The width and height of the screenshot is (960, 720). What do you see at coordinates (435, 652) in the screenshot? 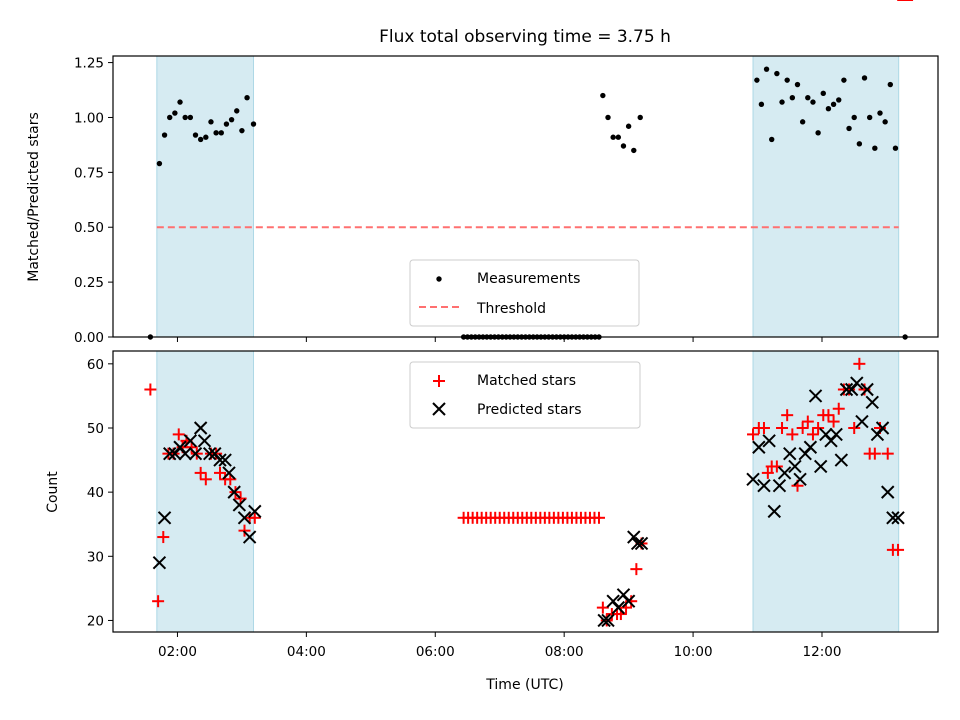
I see `x-tick-label: 06:00` at bounding box center [435, 652].